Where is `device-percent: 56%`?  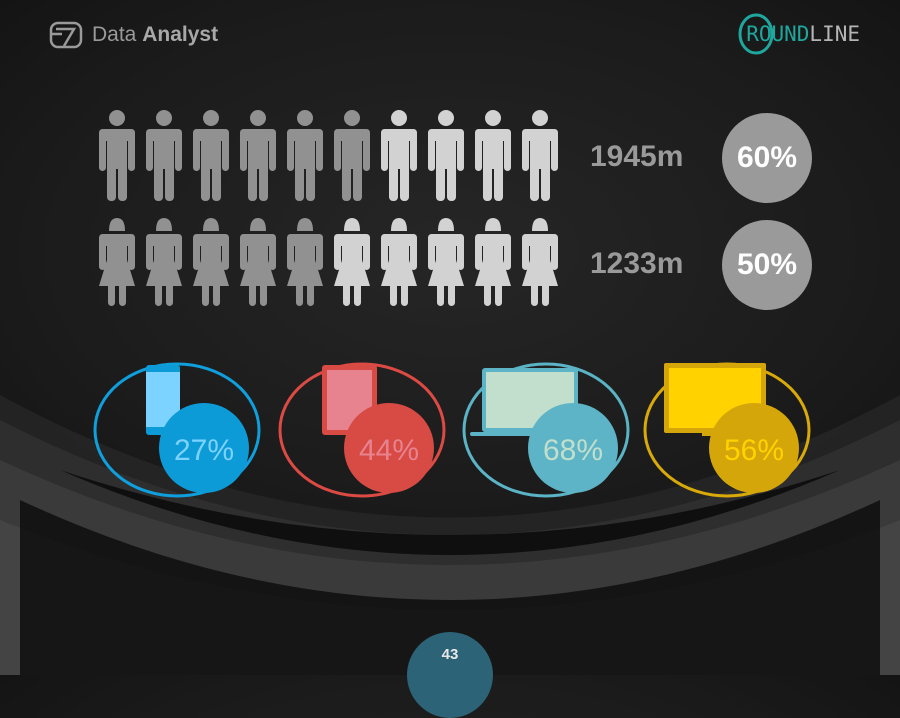
device-percent: 56% is located at coordinates (754, 450).